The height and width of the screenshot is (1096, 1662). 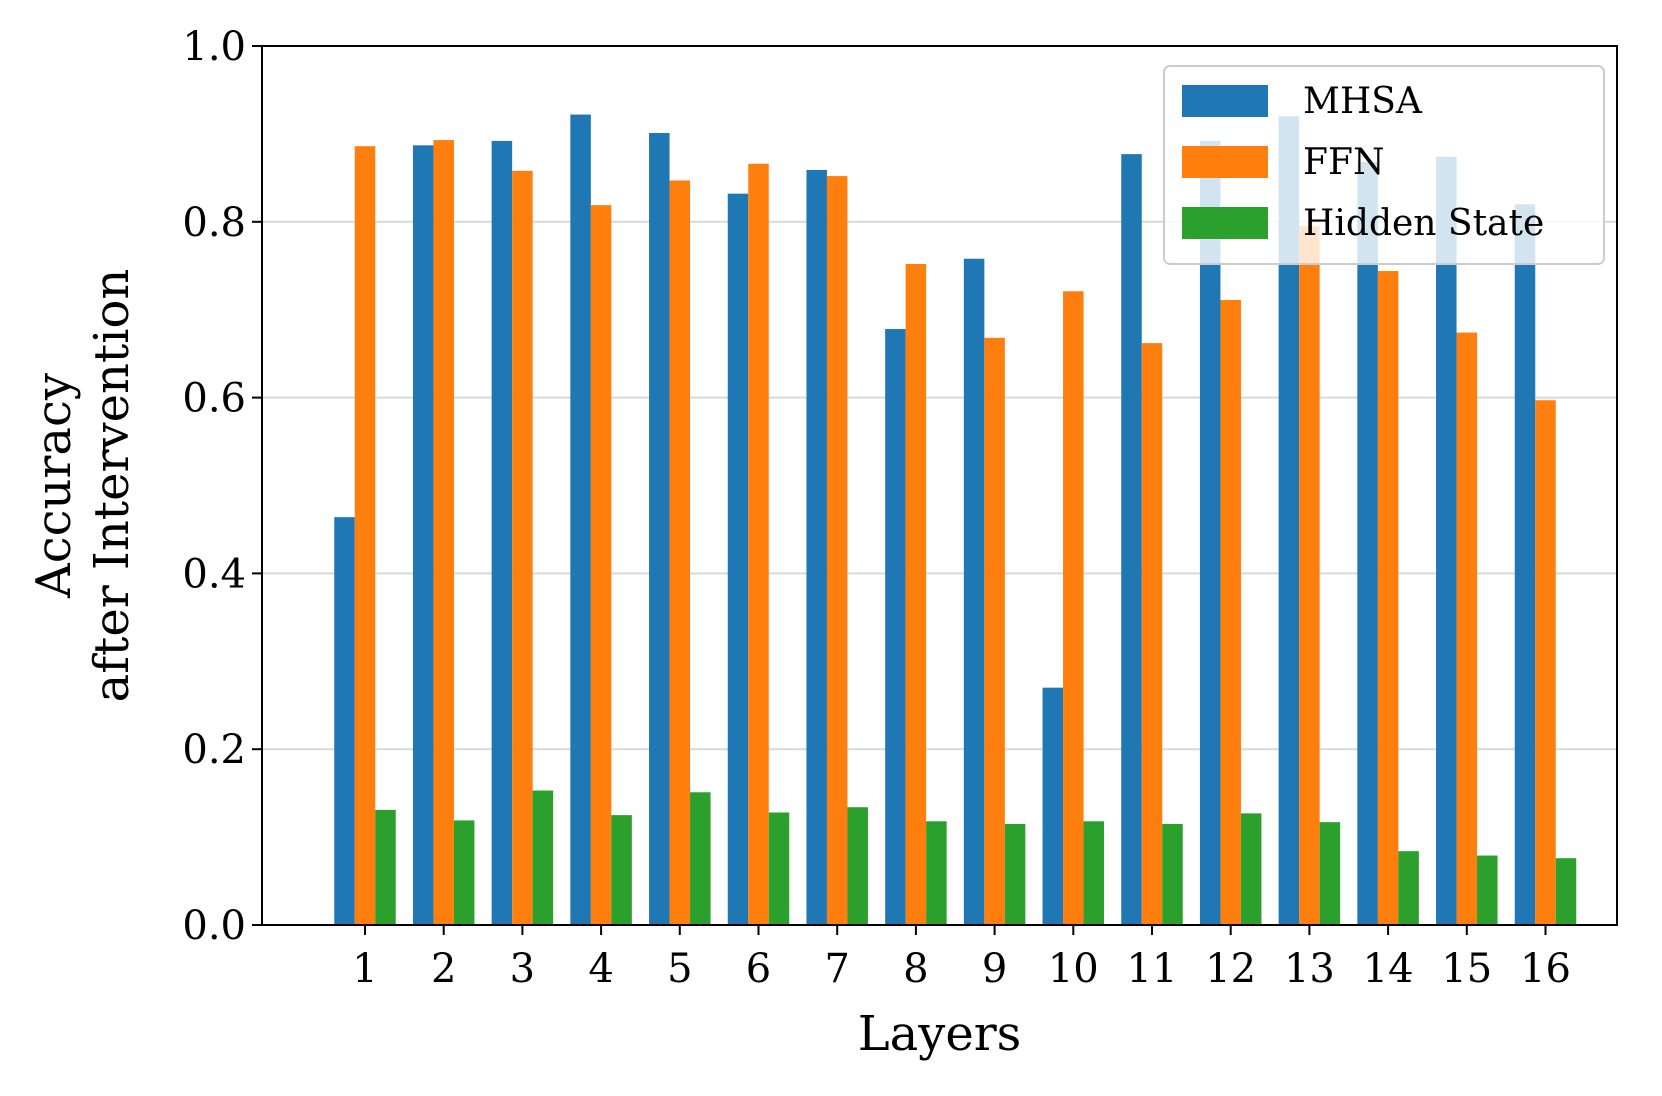 I want to click on y-tick-label: 0.4, so click(x=214, y=574).